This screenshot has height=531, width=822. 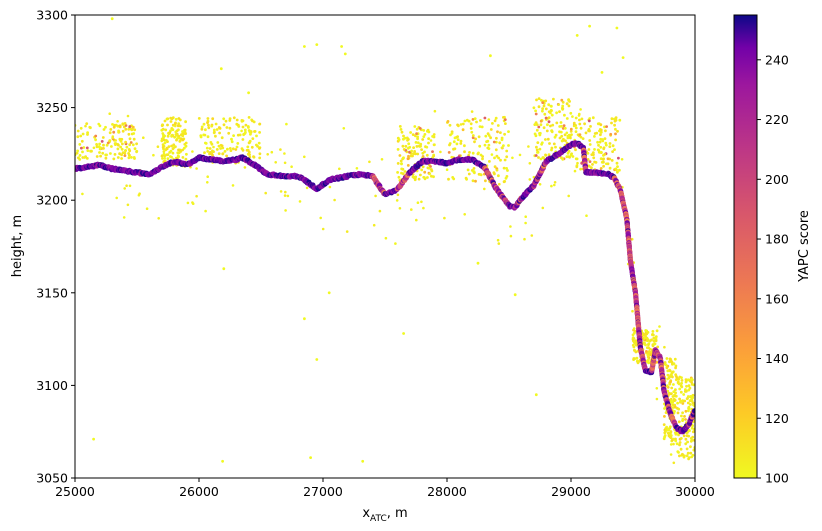 What do you see at coordinates (52, 107) in the screenshot?
I see `y-tick-label: 3250` at bounding box center [52, 107].